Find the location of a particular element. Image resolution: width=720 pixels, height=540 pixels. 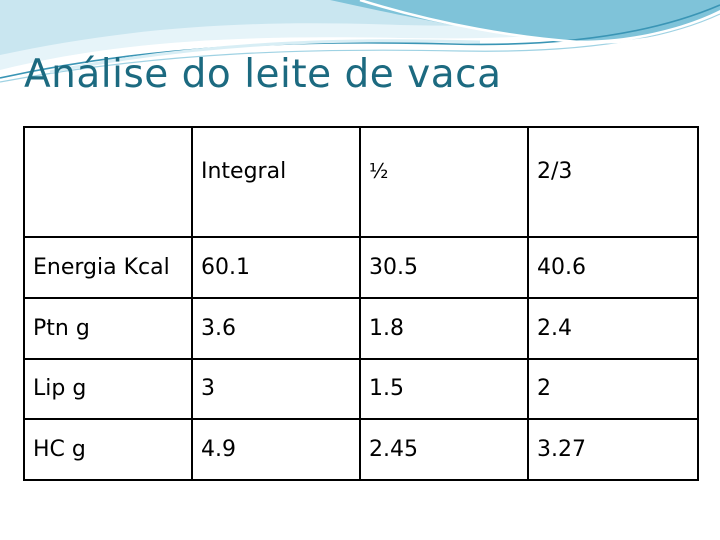

table-row: Ptn g 3.6 1.8 2.4 is located at coordinates (361, 328).